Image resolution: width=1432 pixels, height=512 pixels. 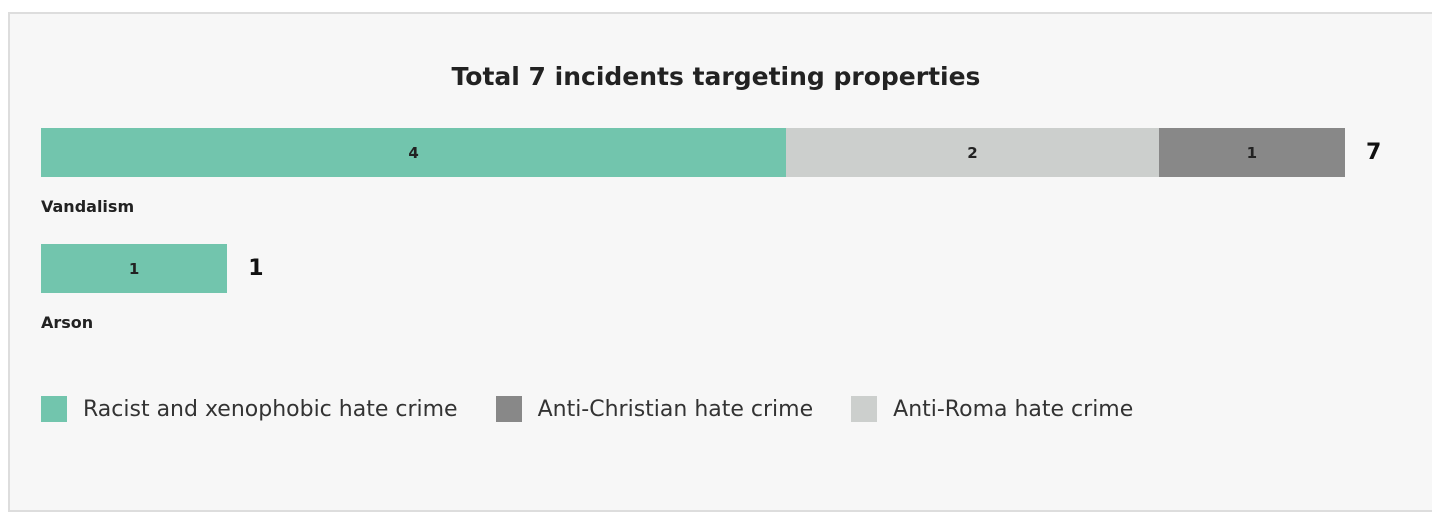 I want to click on legend-item: Anti-Christian hate crime, so click(x=654, y=409).